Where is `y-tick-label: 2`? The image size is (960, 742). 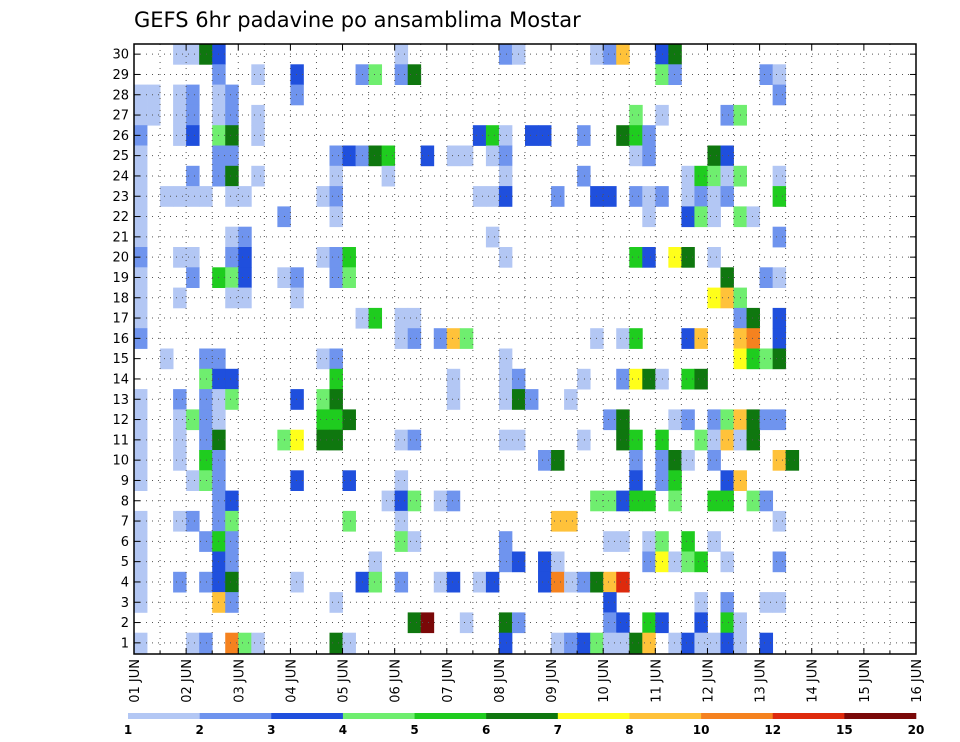
y-tick-label: 2 is located at coordinates (125, 623).